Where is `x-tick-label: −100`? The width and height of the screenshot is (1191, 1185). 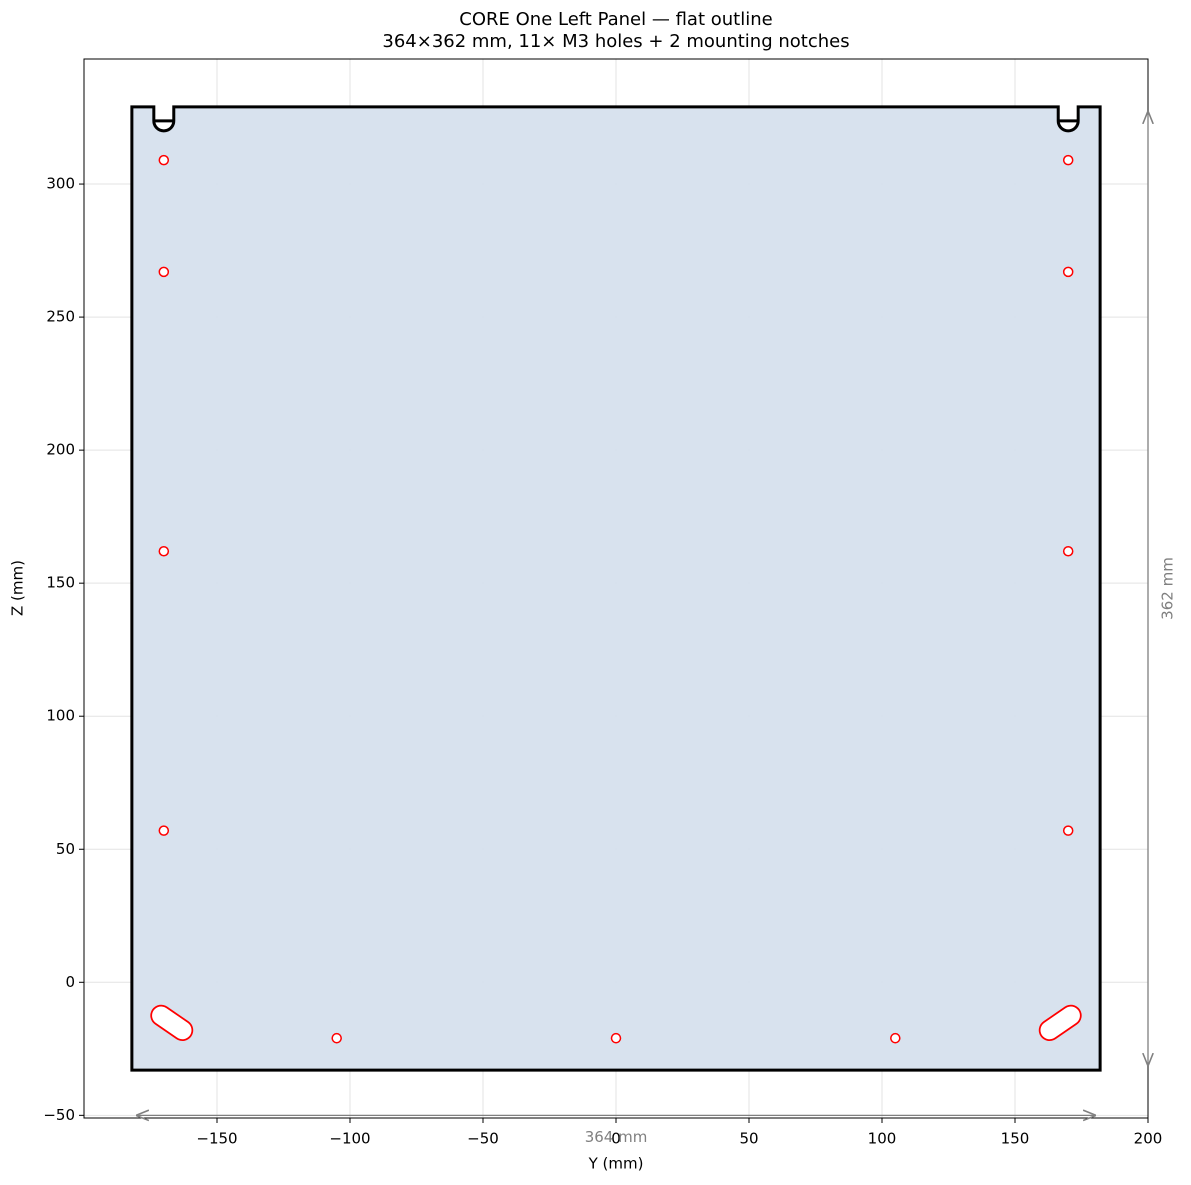
x-tick-label: −100 is located at coordinates (349, 1139).